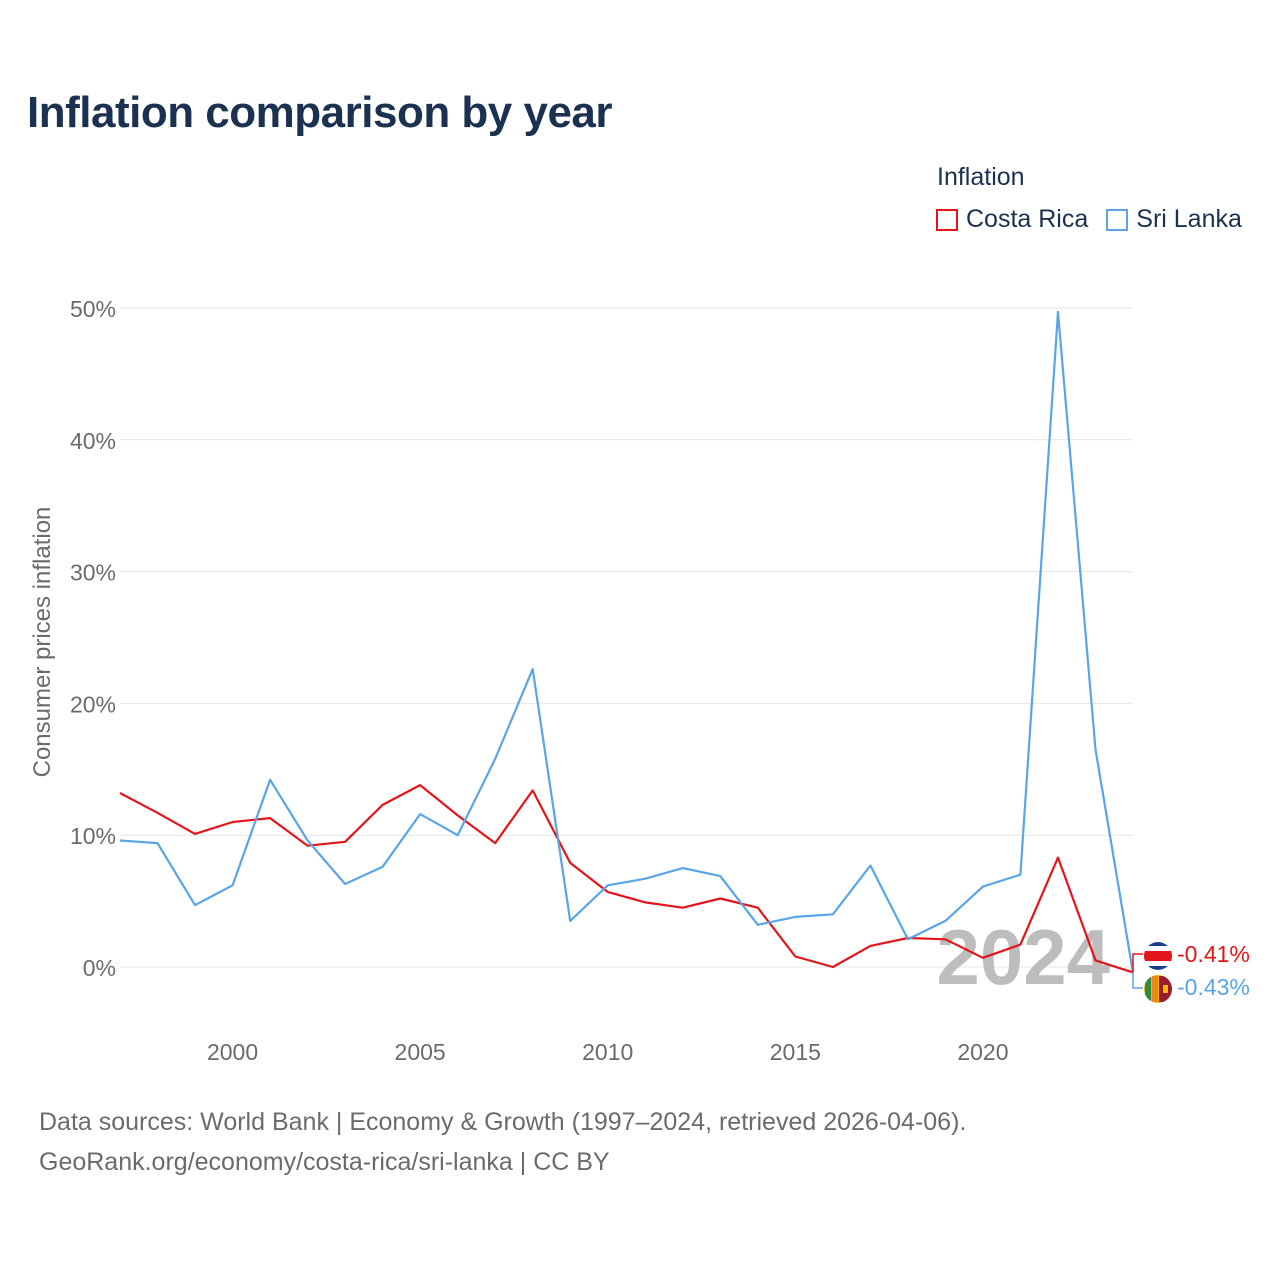 This screenshot has width=1280, height=1280. I want to click on y-tick-label: 0%, so click(99, 968).